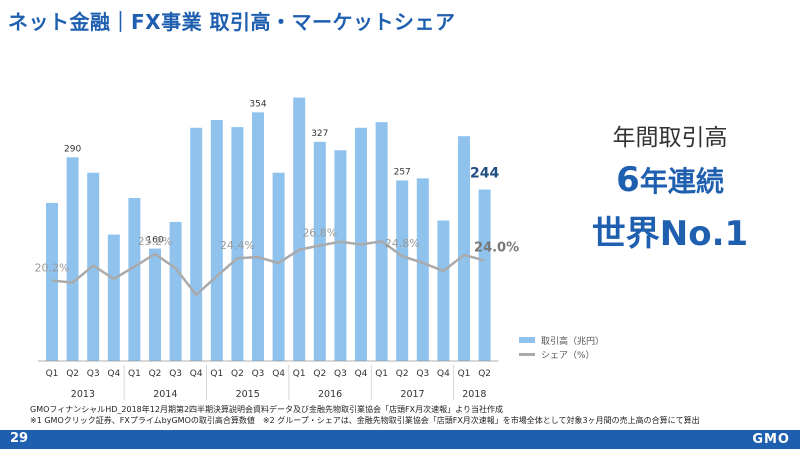 The height and width of the screenshot is (449, 800). Describe the element at coordinates (268, 268) in the screenshot. I see `share-line` at that location.